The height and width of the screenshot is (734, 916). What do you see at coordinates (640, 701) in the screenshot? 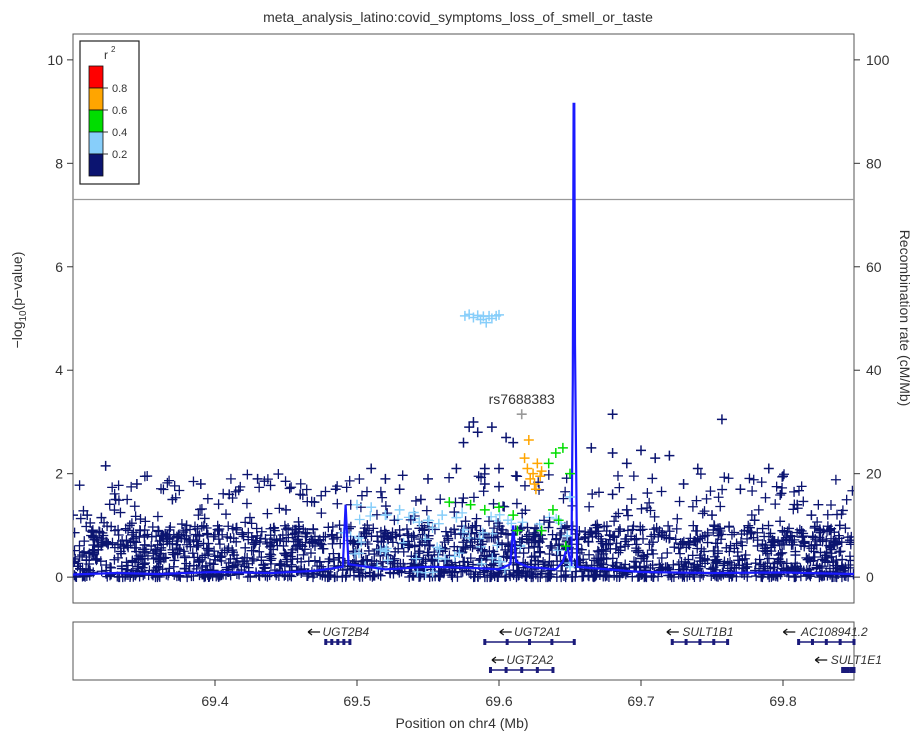
I see `x-tick-label: 69.7` at bounding box center [640, 701].